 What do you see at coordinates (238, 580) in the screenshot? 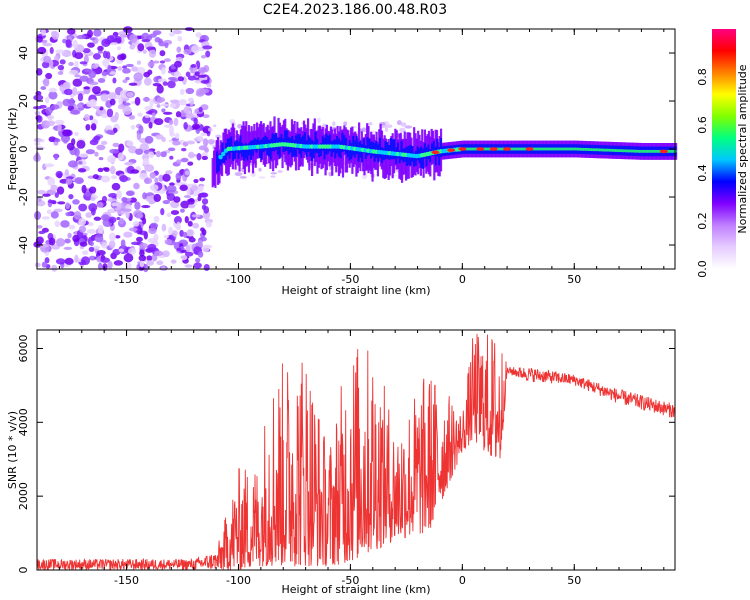
I see `snr-x-tick-label: -100` at bounding box center [238, 580].